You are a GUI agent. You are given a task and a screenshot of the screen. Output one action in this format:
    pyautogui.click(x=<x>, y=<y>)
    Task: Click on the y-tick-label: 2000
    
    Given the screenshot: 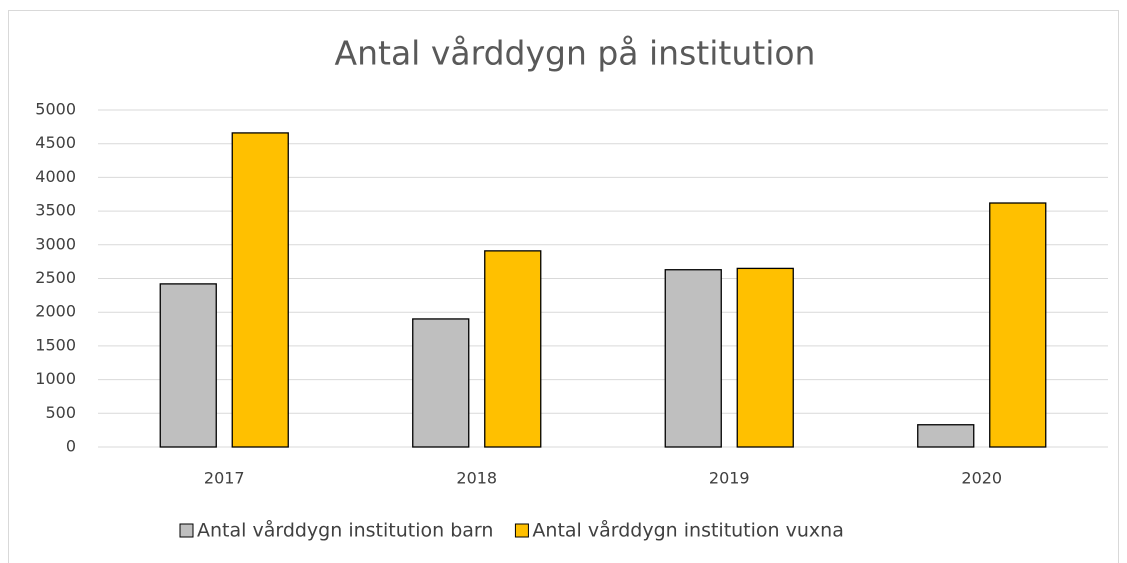 What is the action you would take?
    pyautogui.click(x=55, y=311)
    